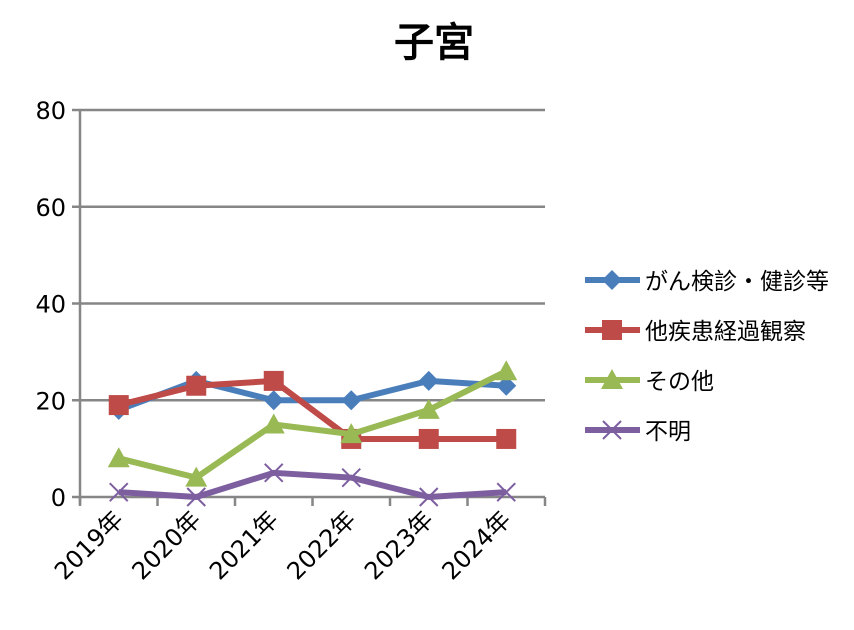 This screenshot has height=630, width=854. I want to click on legend-label: 他疾患経過観察, so click(725, 332).